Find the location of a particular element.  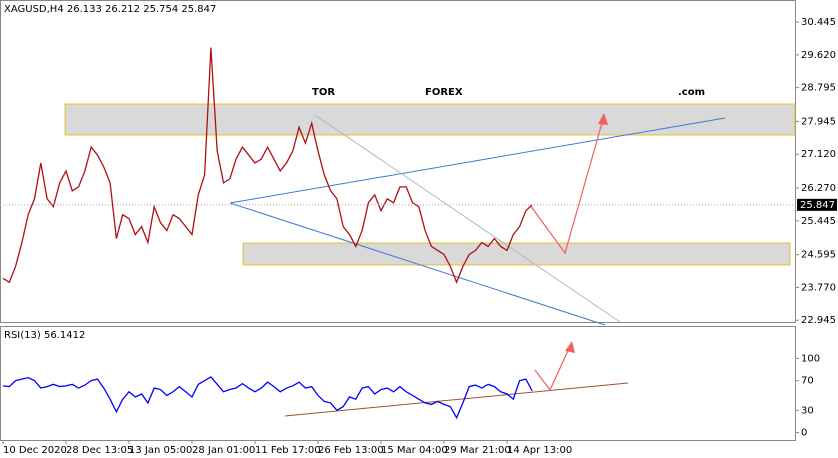

y-tick-label: 23.770 is located at coordinates (818, 287).